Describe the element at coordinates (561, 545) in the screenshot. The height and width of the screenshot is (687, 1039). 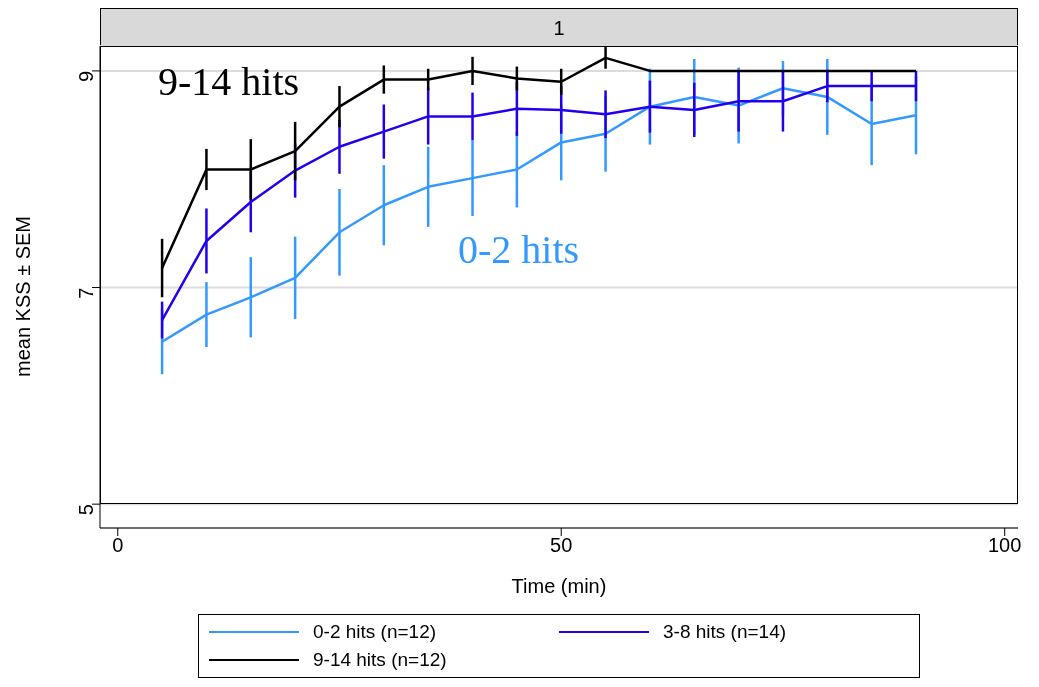
I see `x-tick-label: 50` at that location.